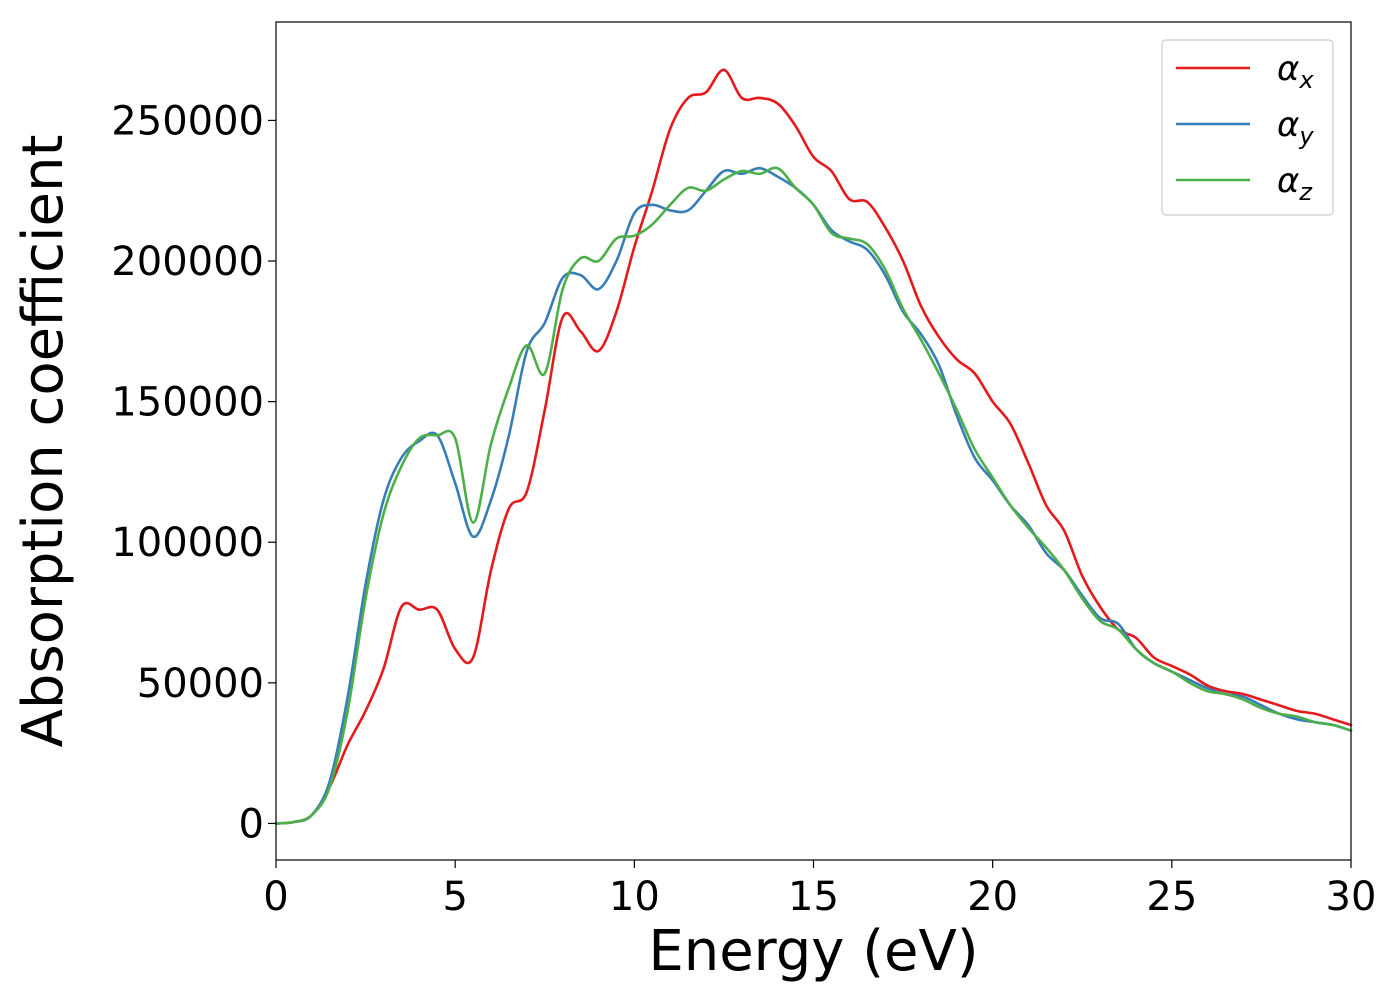  What do you see at coordinates (1351, 897) in the screenshot?
I see `x-tick-label: 30` at bounding box center [1351, 897].